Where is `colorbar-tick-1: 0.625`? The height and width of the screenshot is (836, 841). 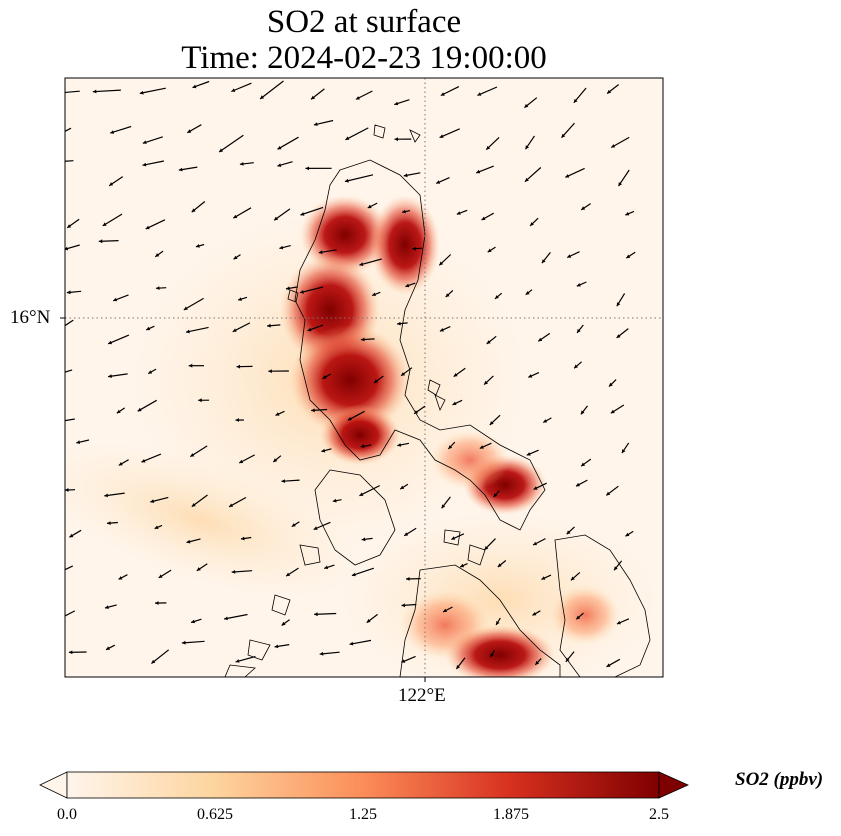 colorbar-tick-1: 0.625 is located at coordinates (215, 814).